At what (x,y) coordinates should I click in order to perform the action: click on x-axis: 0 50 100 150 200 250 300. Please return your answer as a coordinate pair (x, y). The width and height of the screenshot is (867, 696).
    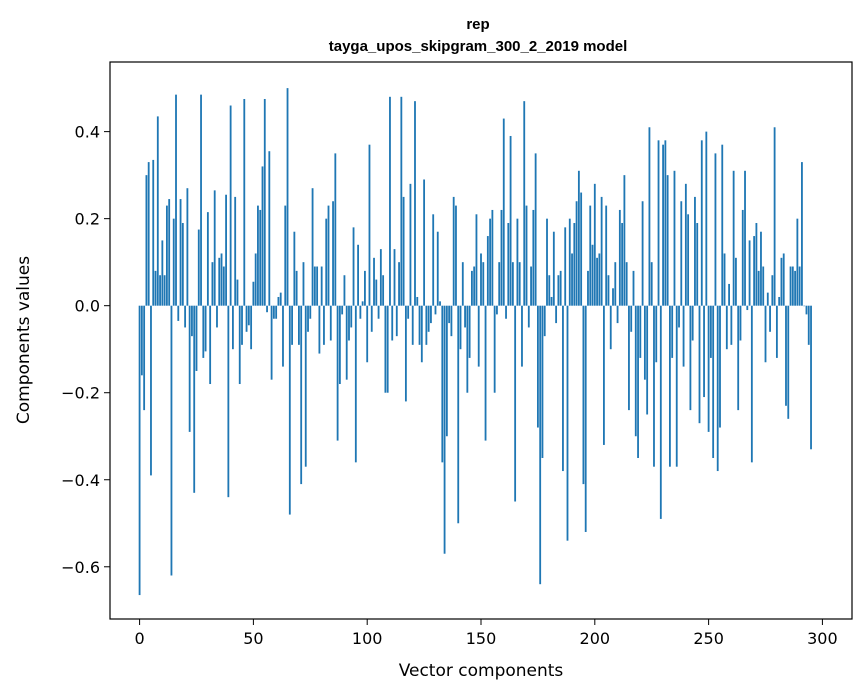
    Looking at the image, I should click on (486, 633).